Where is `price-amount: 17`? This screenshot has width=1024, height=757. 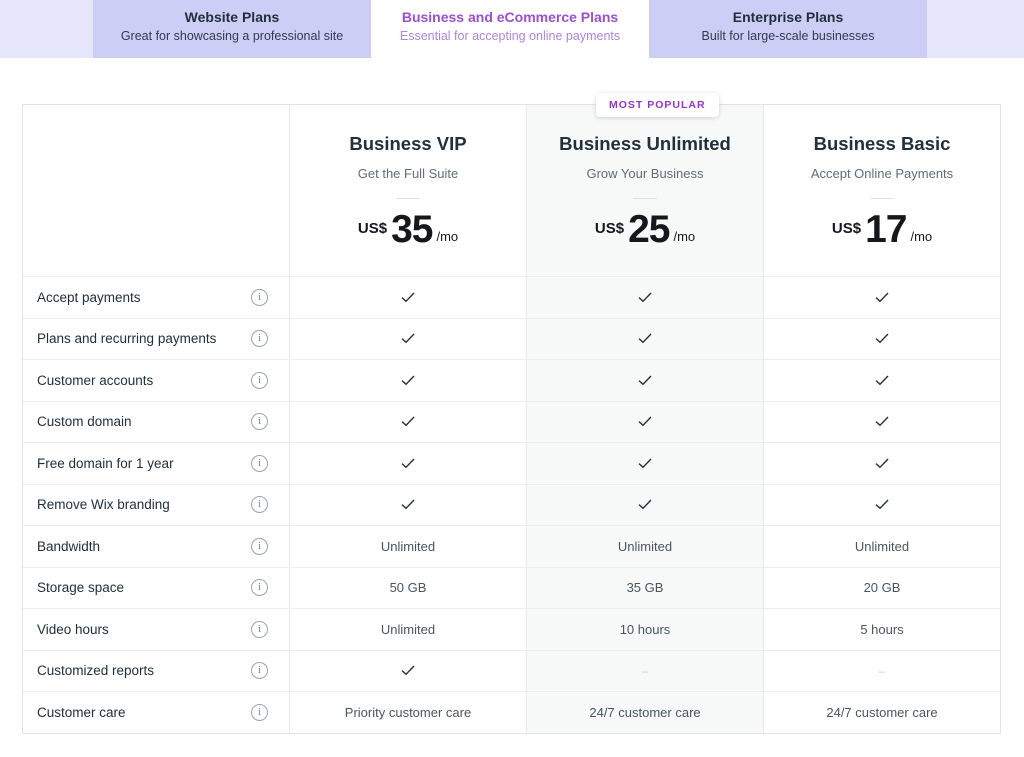
price-amount: 17 is located at coordinates (886, 229).